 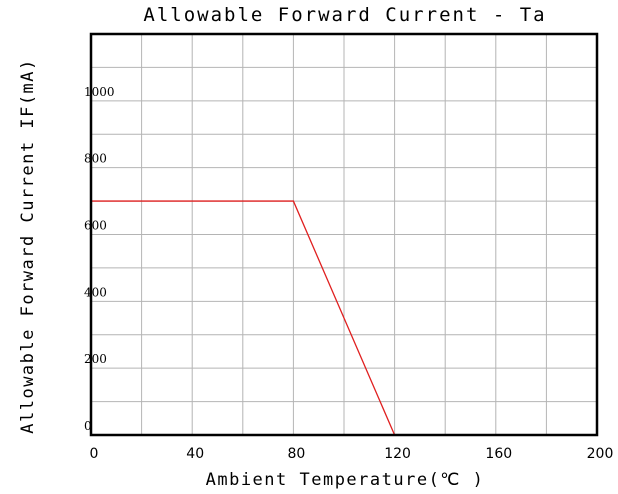 What do you see at coordinates (95, 159) in the screenshot?
I see `y-tick-label: 800` at bounding box center [95, 159].